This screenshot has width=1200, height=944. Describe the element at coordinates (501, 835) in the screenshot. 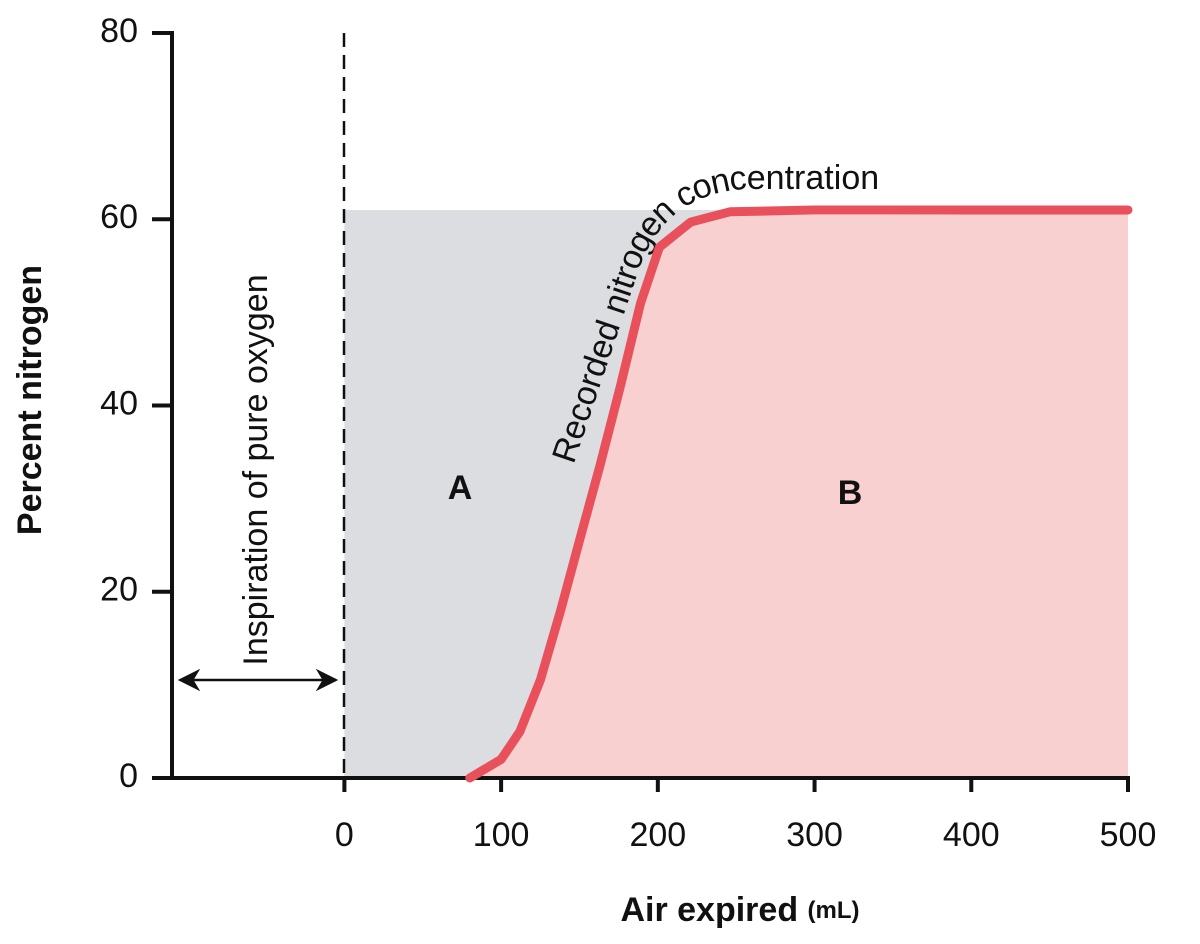

I see `x-tick-label: 100` at that location.